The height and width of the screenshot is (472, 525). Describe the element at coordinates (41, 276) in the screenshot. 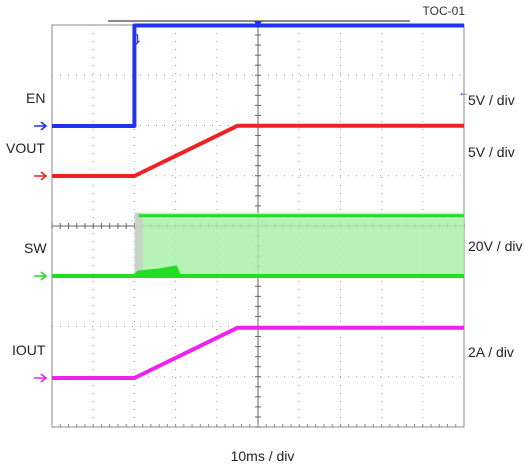

I see `ground-marker-sw` at that location.